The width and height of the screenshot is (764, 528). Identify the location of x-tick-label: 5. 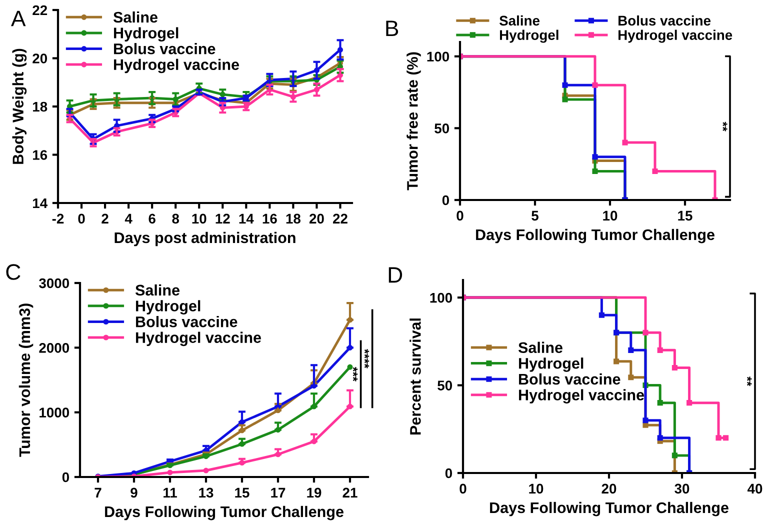
(535, 215).